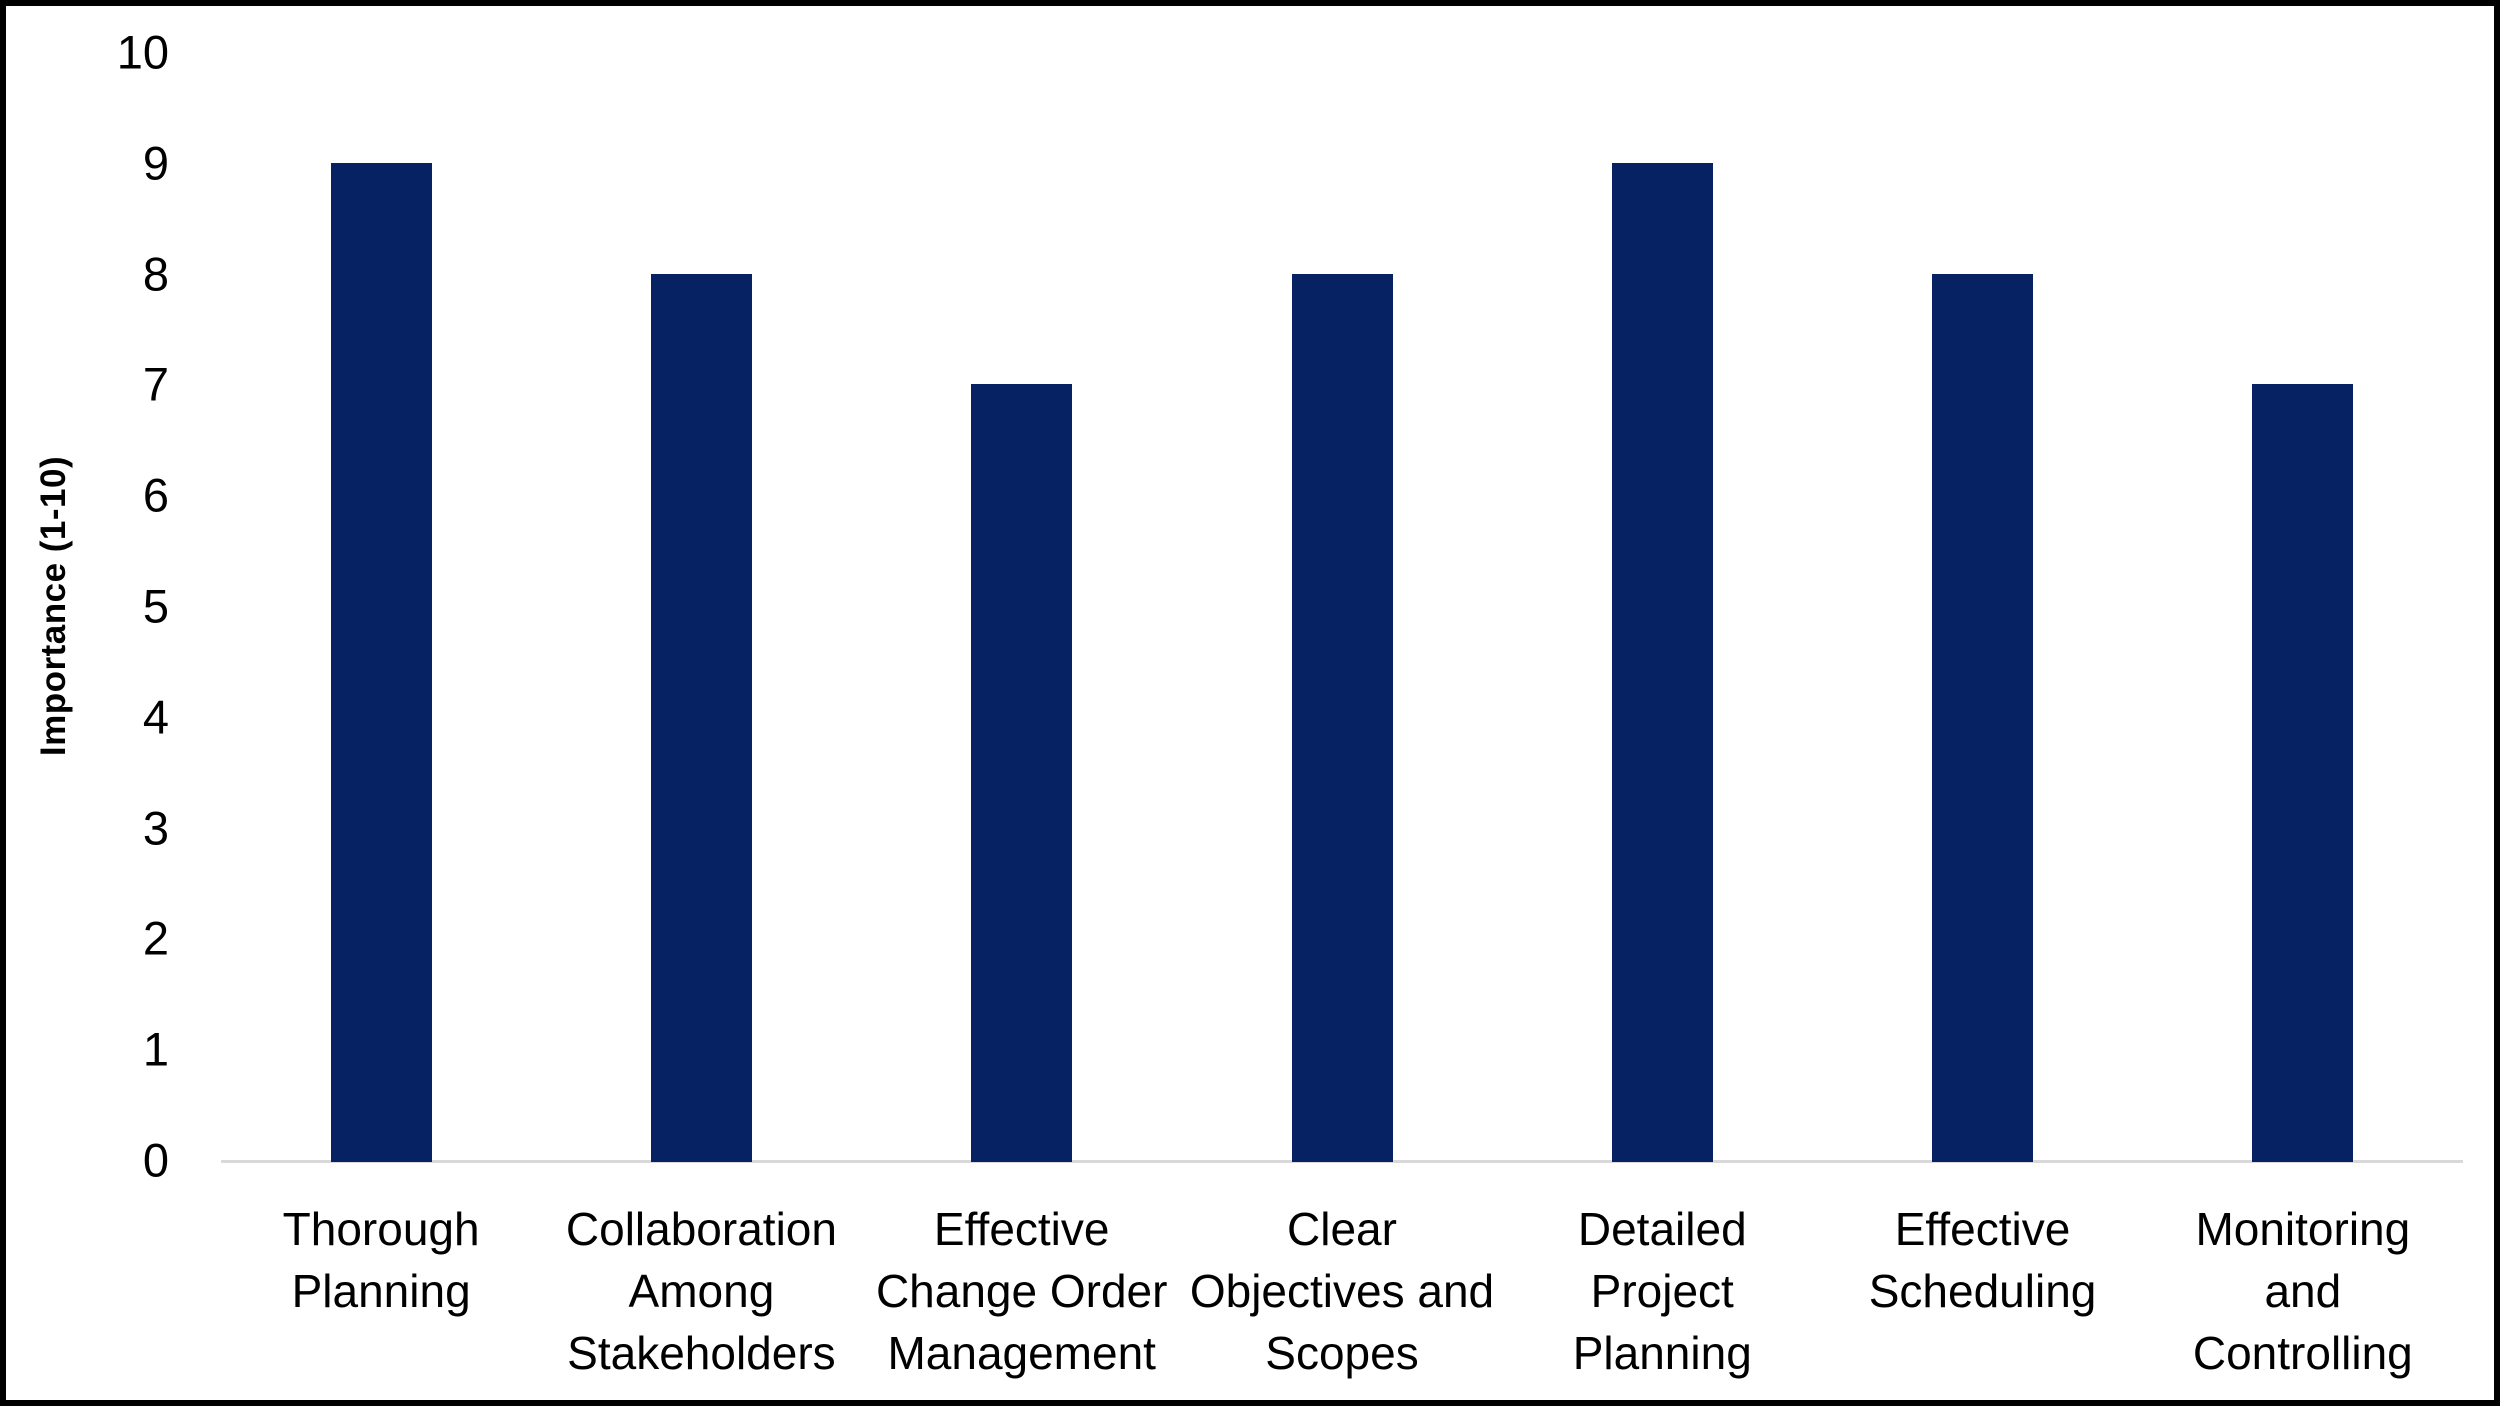  What do you see at coordinates (155, 384) in the screenshot?
I see `y-tick-label-7: 7` at bounding box center [155, 384].